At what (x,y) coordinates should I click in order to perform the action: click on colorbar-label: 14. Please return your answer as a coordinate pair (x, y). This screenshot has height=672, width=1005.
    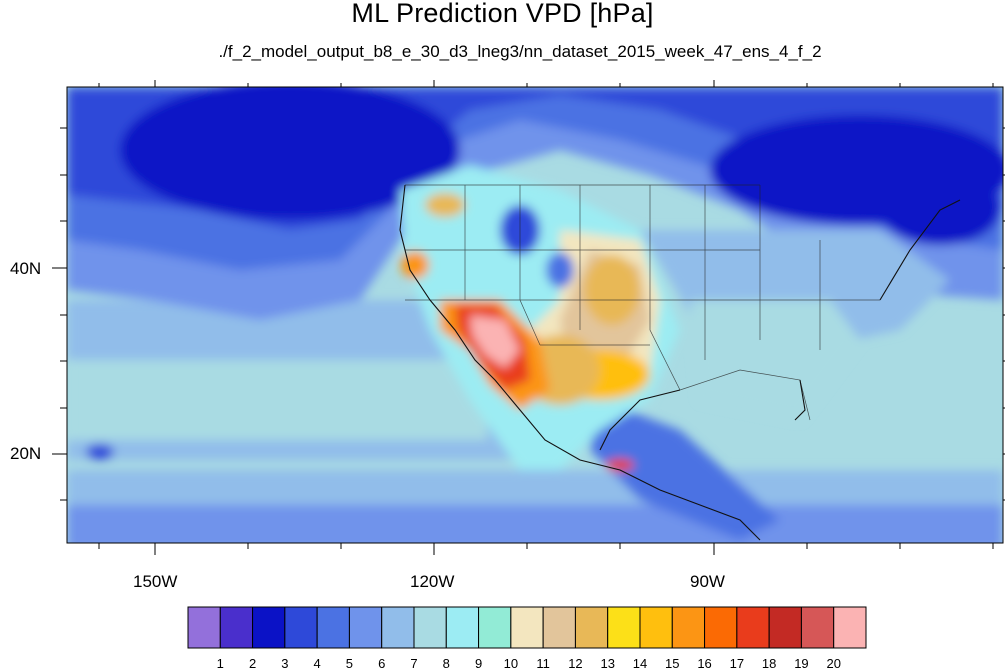
    Looking at the image, I should click on (640, 663).